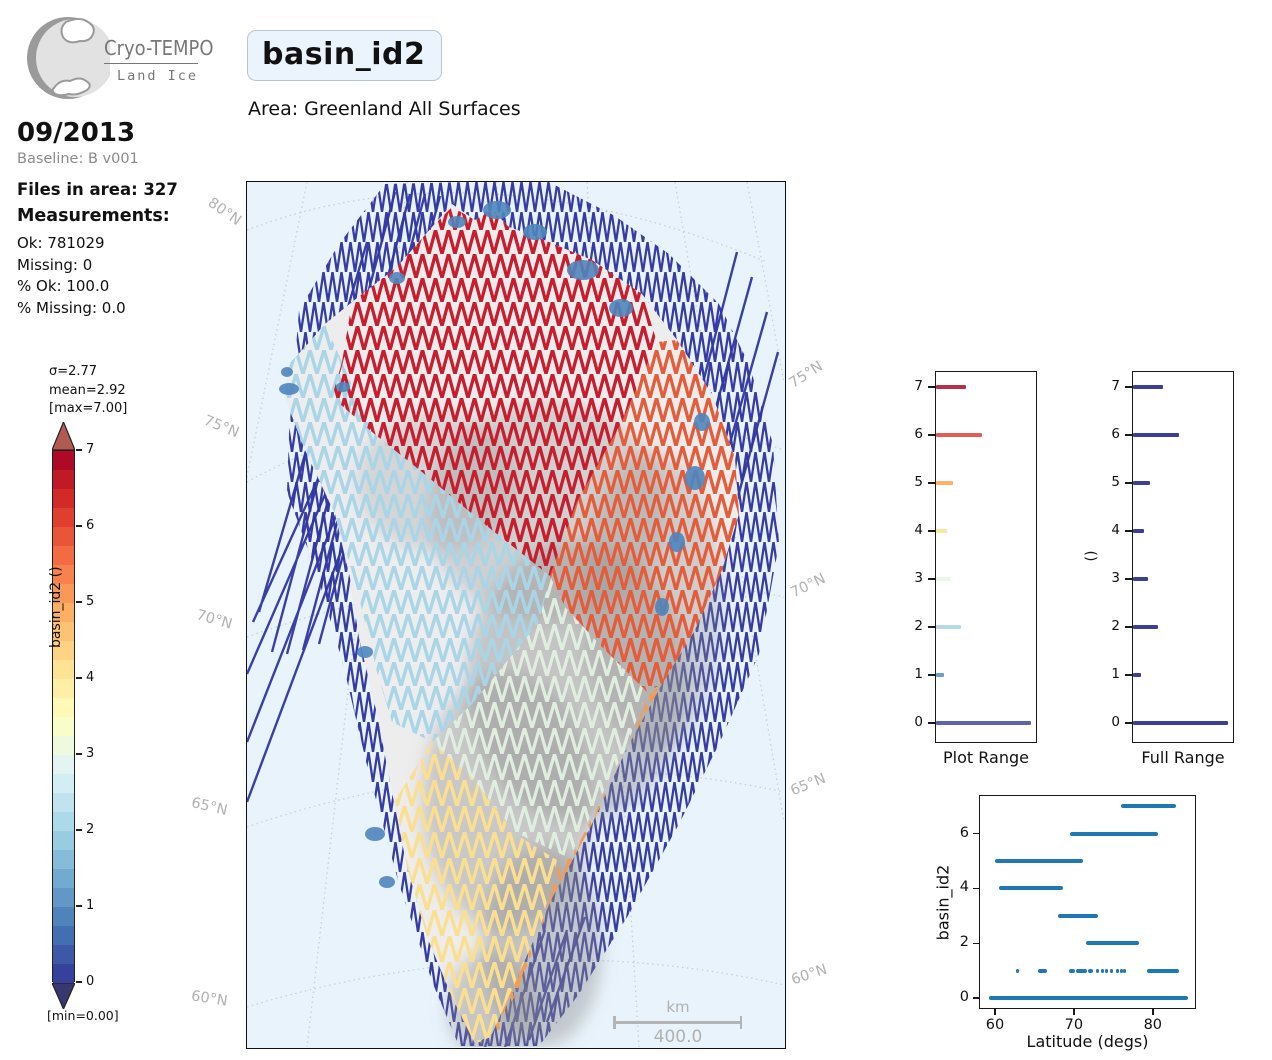 This screenshot has width=1272, height=1060. Describe the element at coordinates (740, 1022) in the screenshot. I see `map-scalebar-cap-right` at that location.